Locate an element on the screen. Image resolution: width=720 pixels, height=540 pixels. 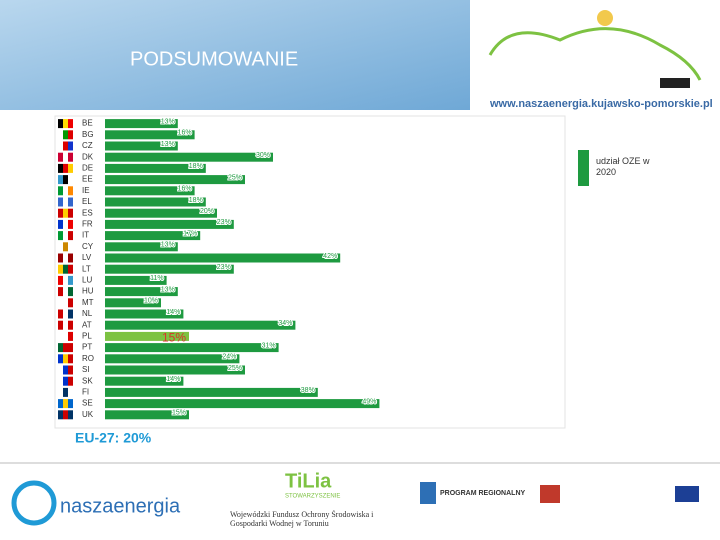
value-label: 42% is located at coordinates (330, 256).